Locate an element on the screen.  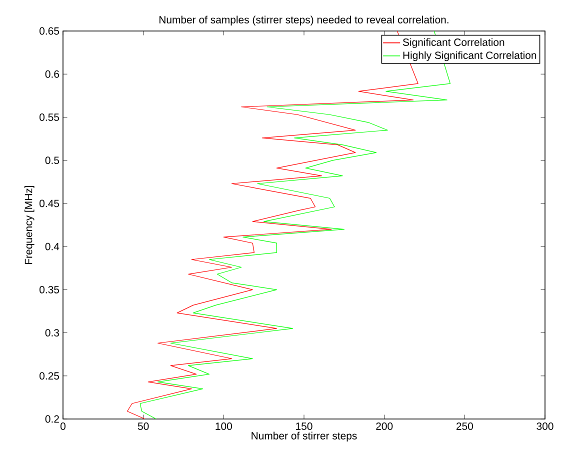
legend-label: Highly Significant Correlation is located at coordinates (469, 56).